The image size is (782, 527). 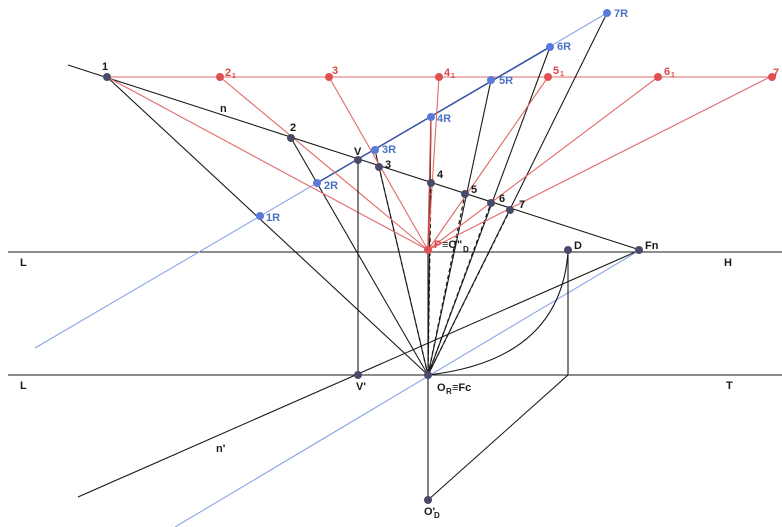 I want to click on point-4R, so click(x=431, y=117).